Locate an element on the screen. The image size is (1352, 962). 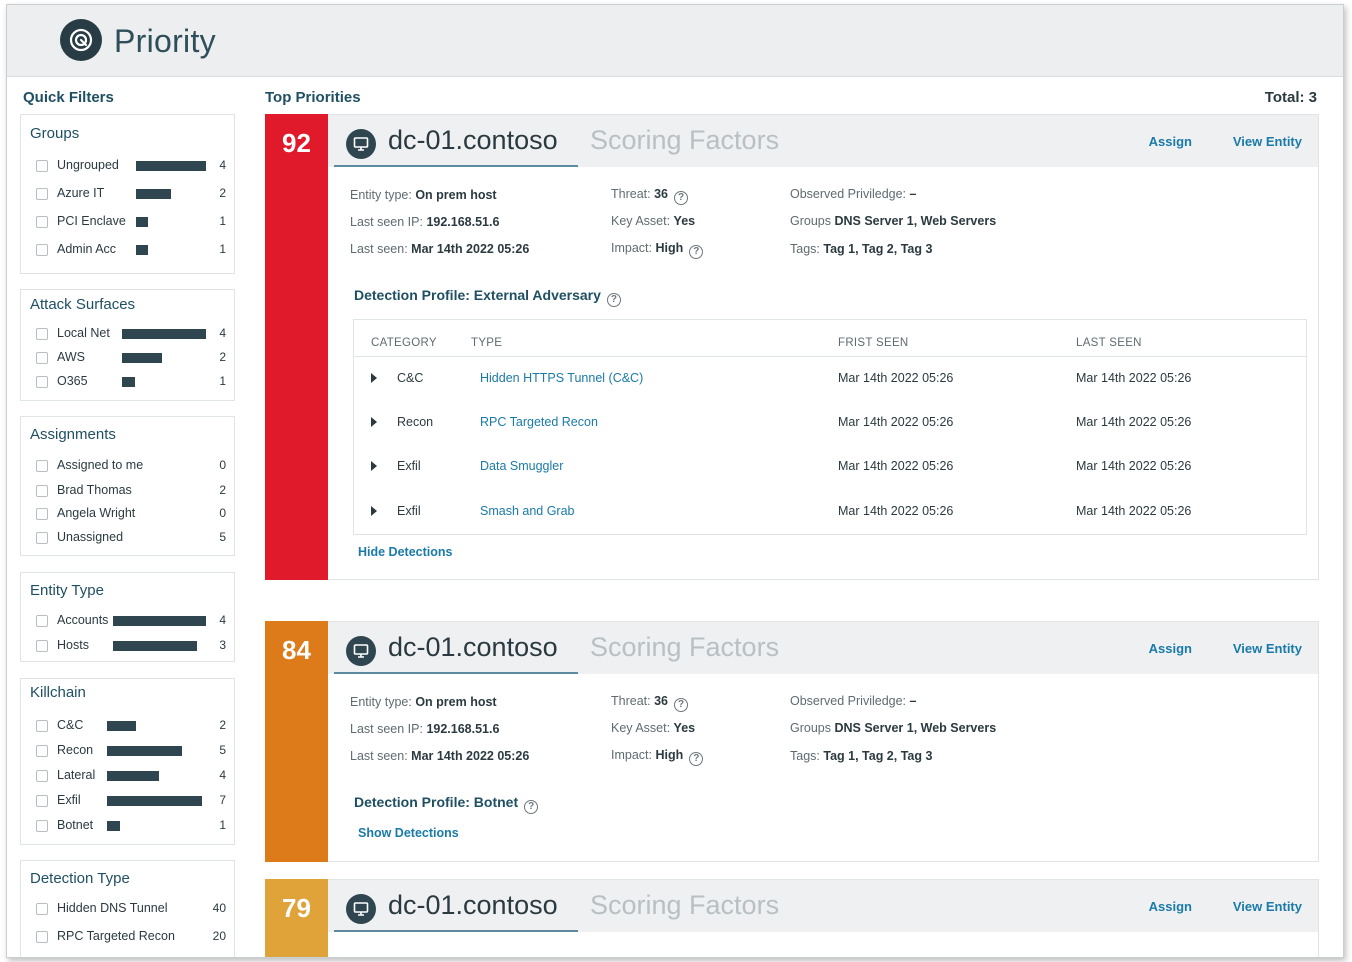
row-type-link: Smash and Grab is located at coordinates (527, 511).